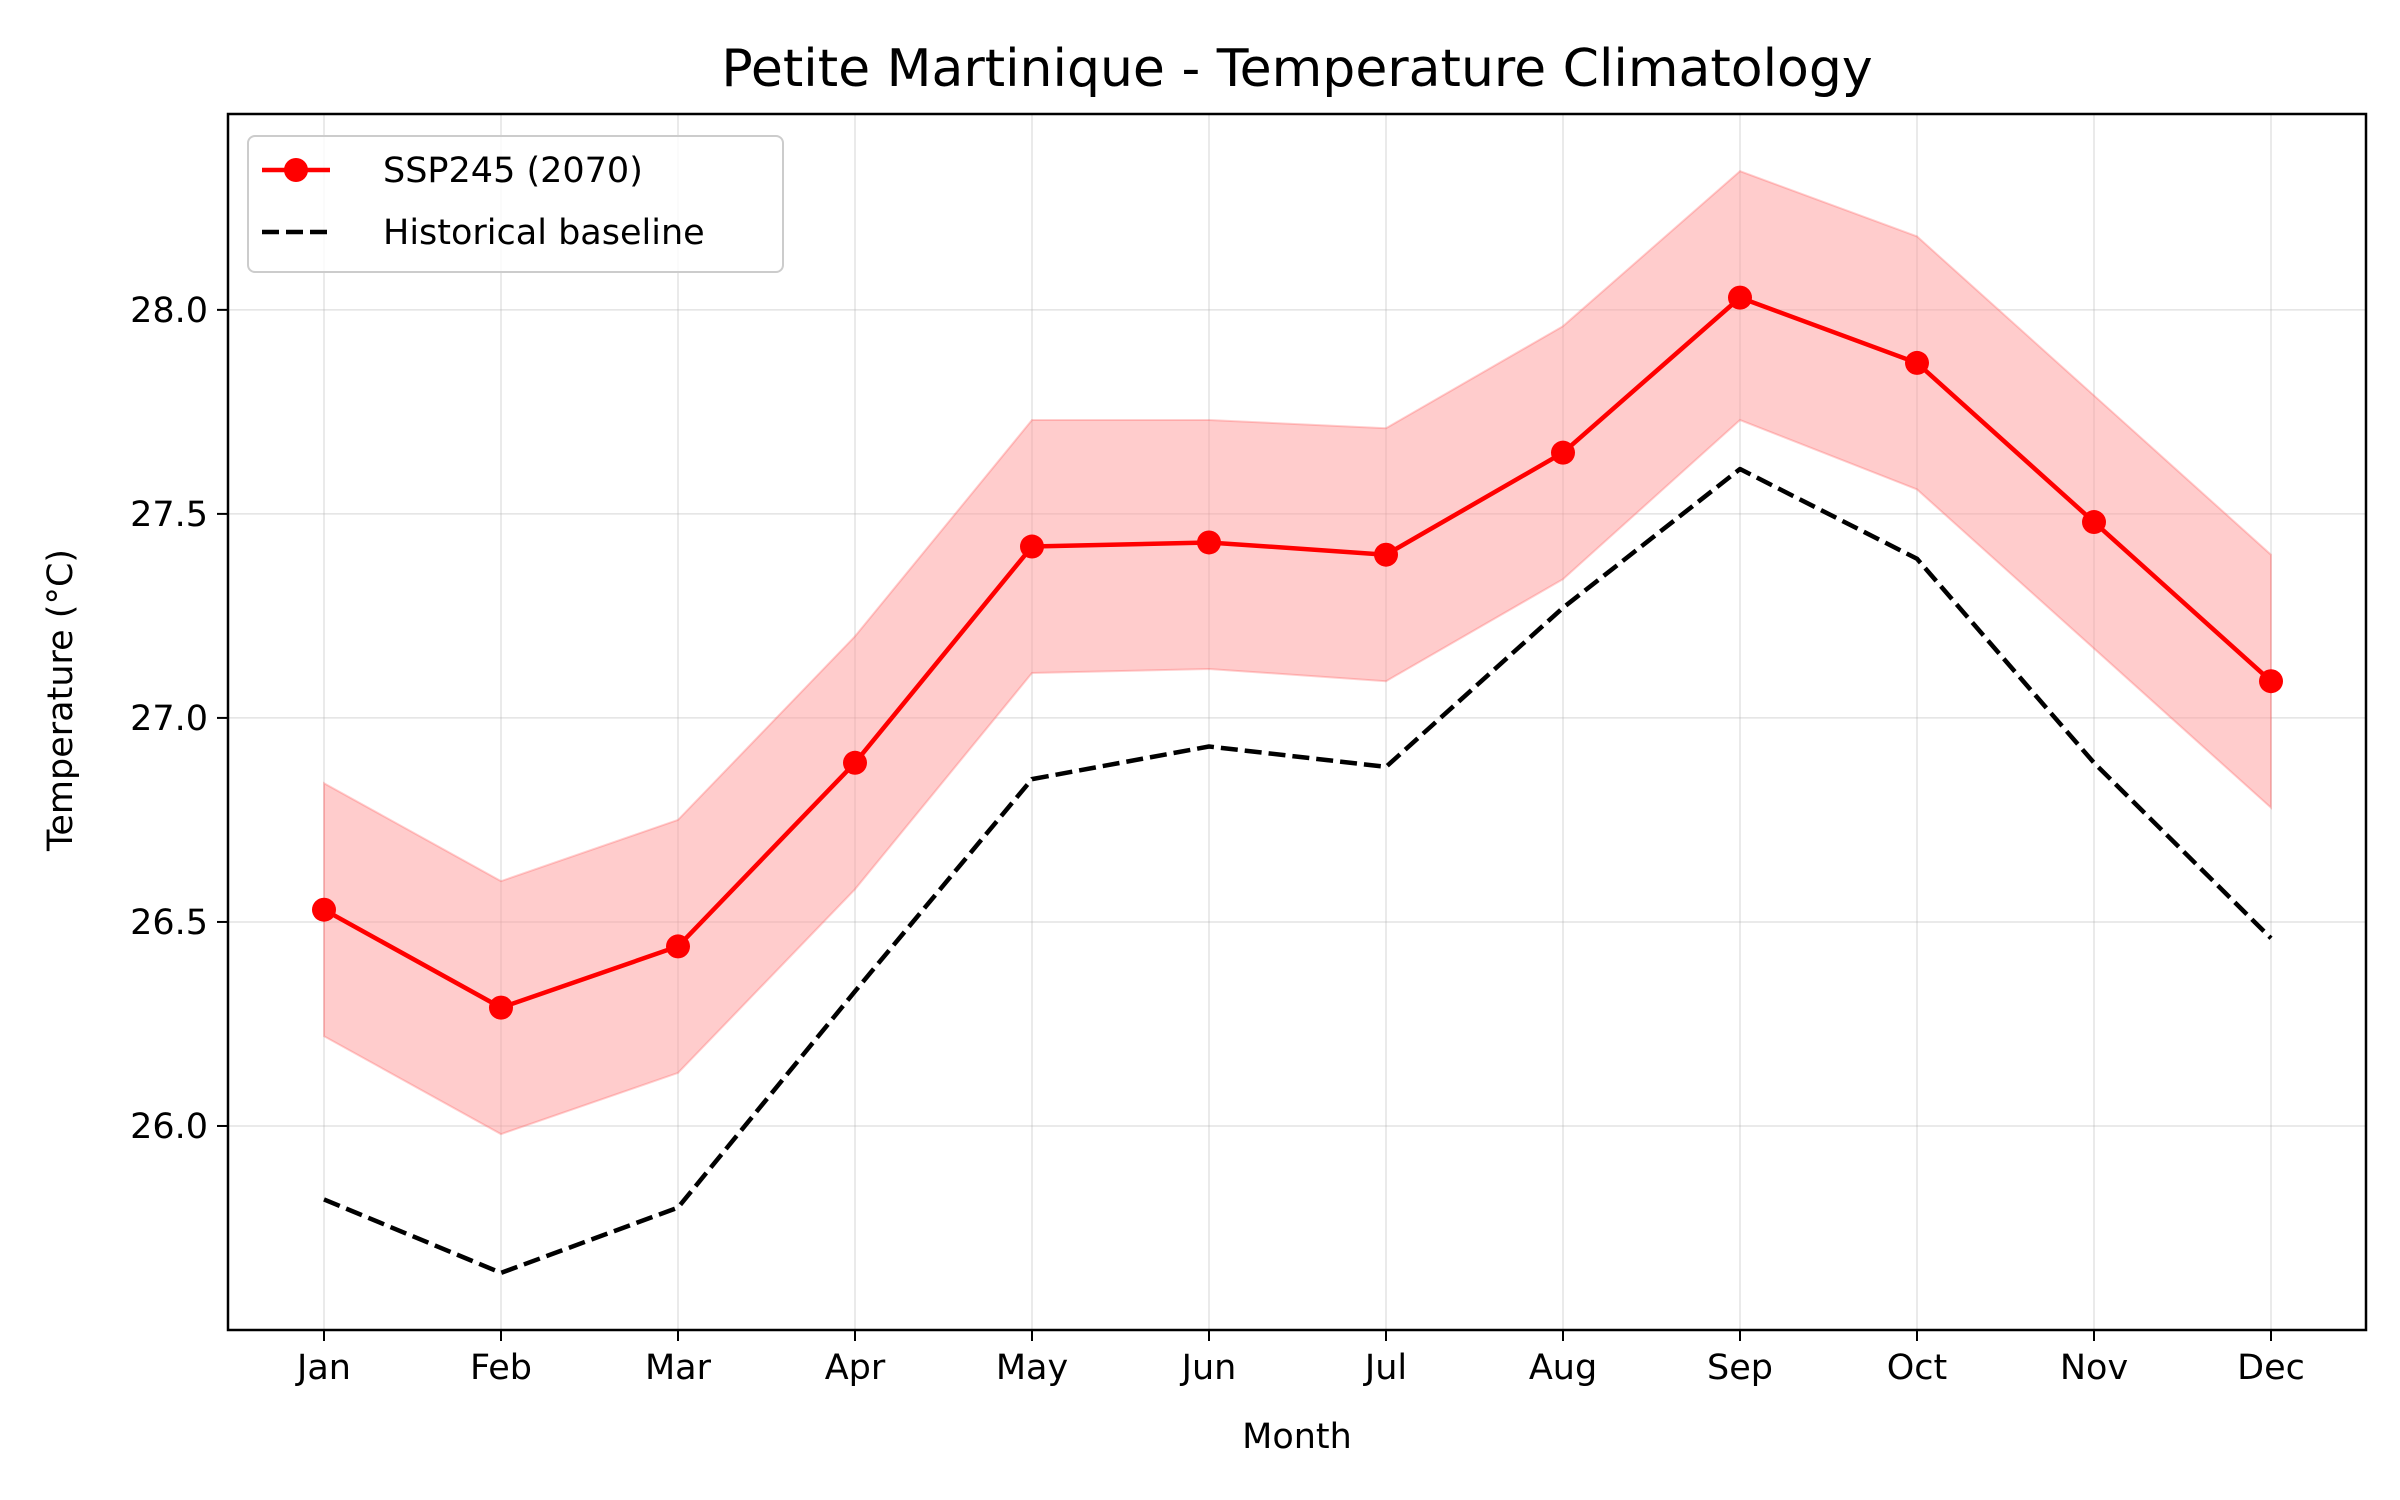  Describe the element at coordinates (1032, 1368) in the screenshot. I see `x-tick-label: May` at that location.